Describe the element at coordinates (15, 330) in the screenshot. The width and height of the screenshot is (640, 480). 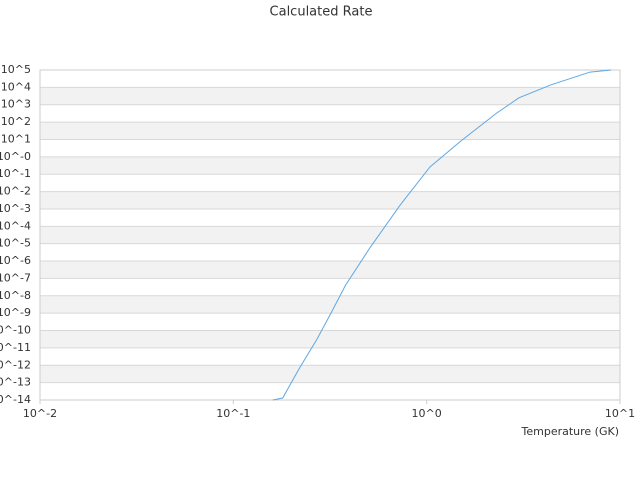
I see `y-tick-label: 10^-10` at that location.